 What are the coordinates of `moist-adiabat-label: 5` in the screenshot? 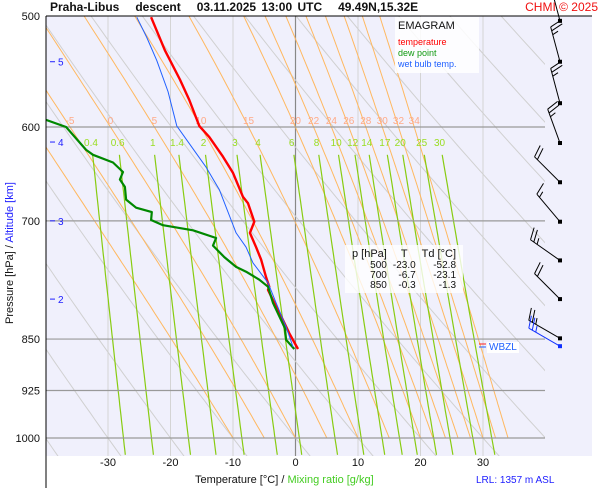 It's located at (155, 121).